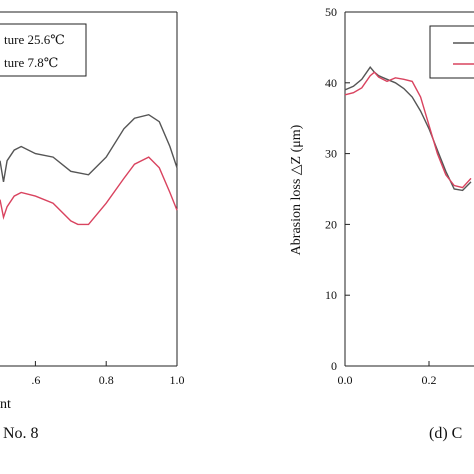 The height and width of the screenshot is (474, 474). I want to click on left-legend-box, so click(43, 50).